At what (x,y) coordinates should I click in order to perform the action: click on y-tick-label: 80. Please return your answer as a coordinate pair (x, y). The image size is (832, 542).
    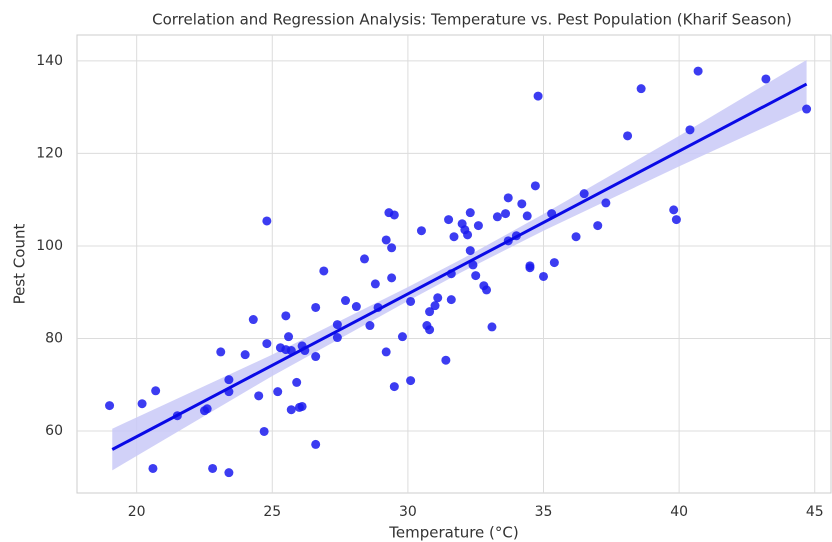
    Looking at the image, I should click on (54, 338).